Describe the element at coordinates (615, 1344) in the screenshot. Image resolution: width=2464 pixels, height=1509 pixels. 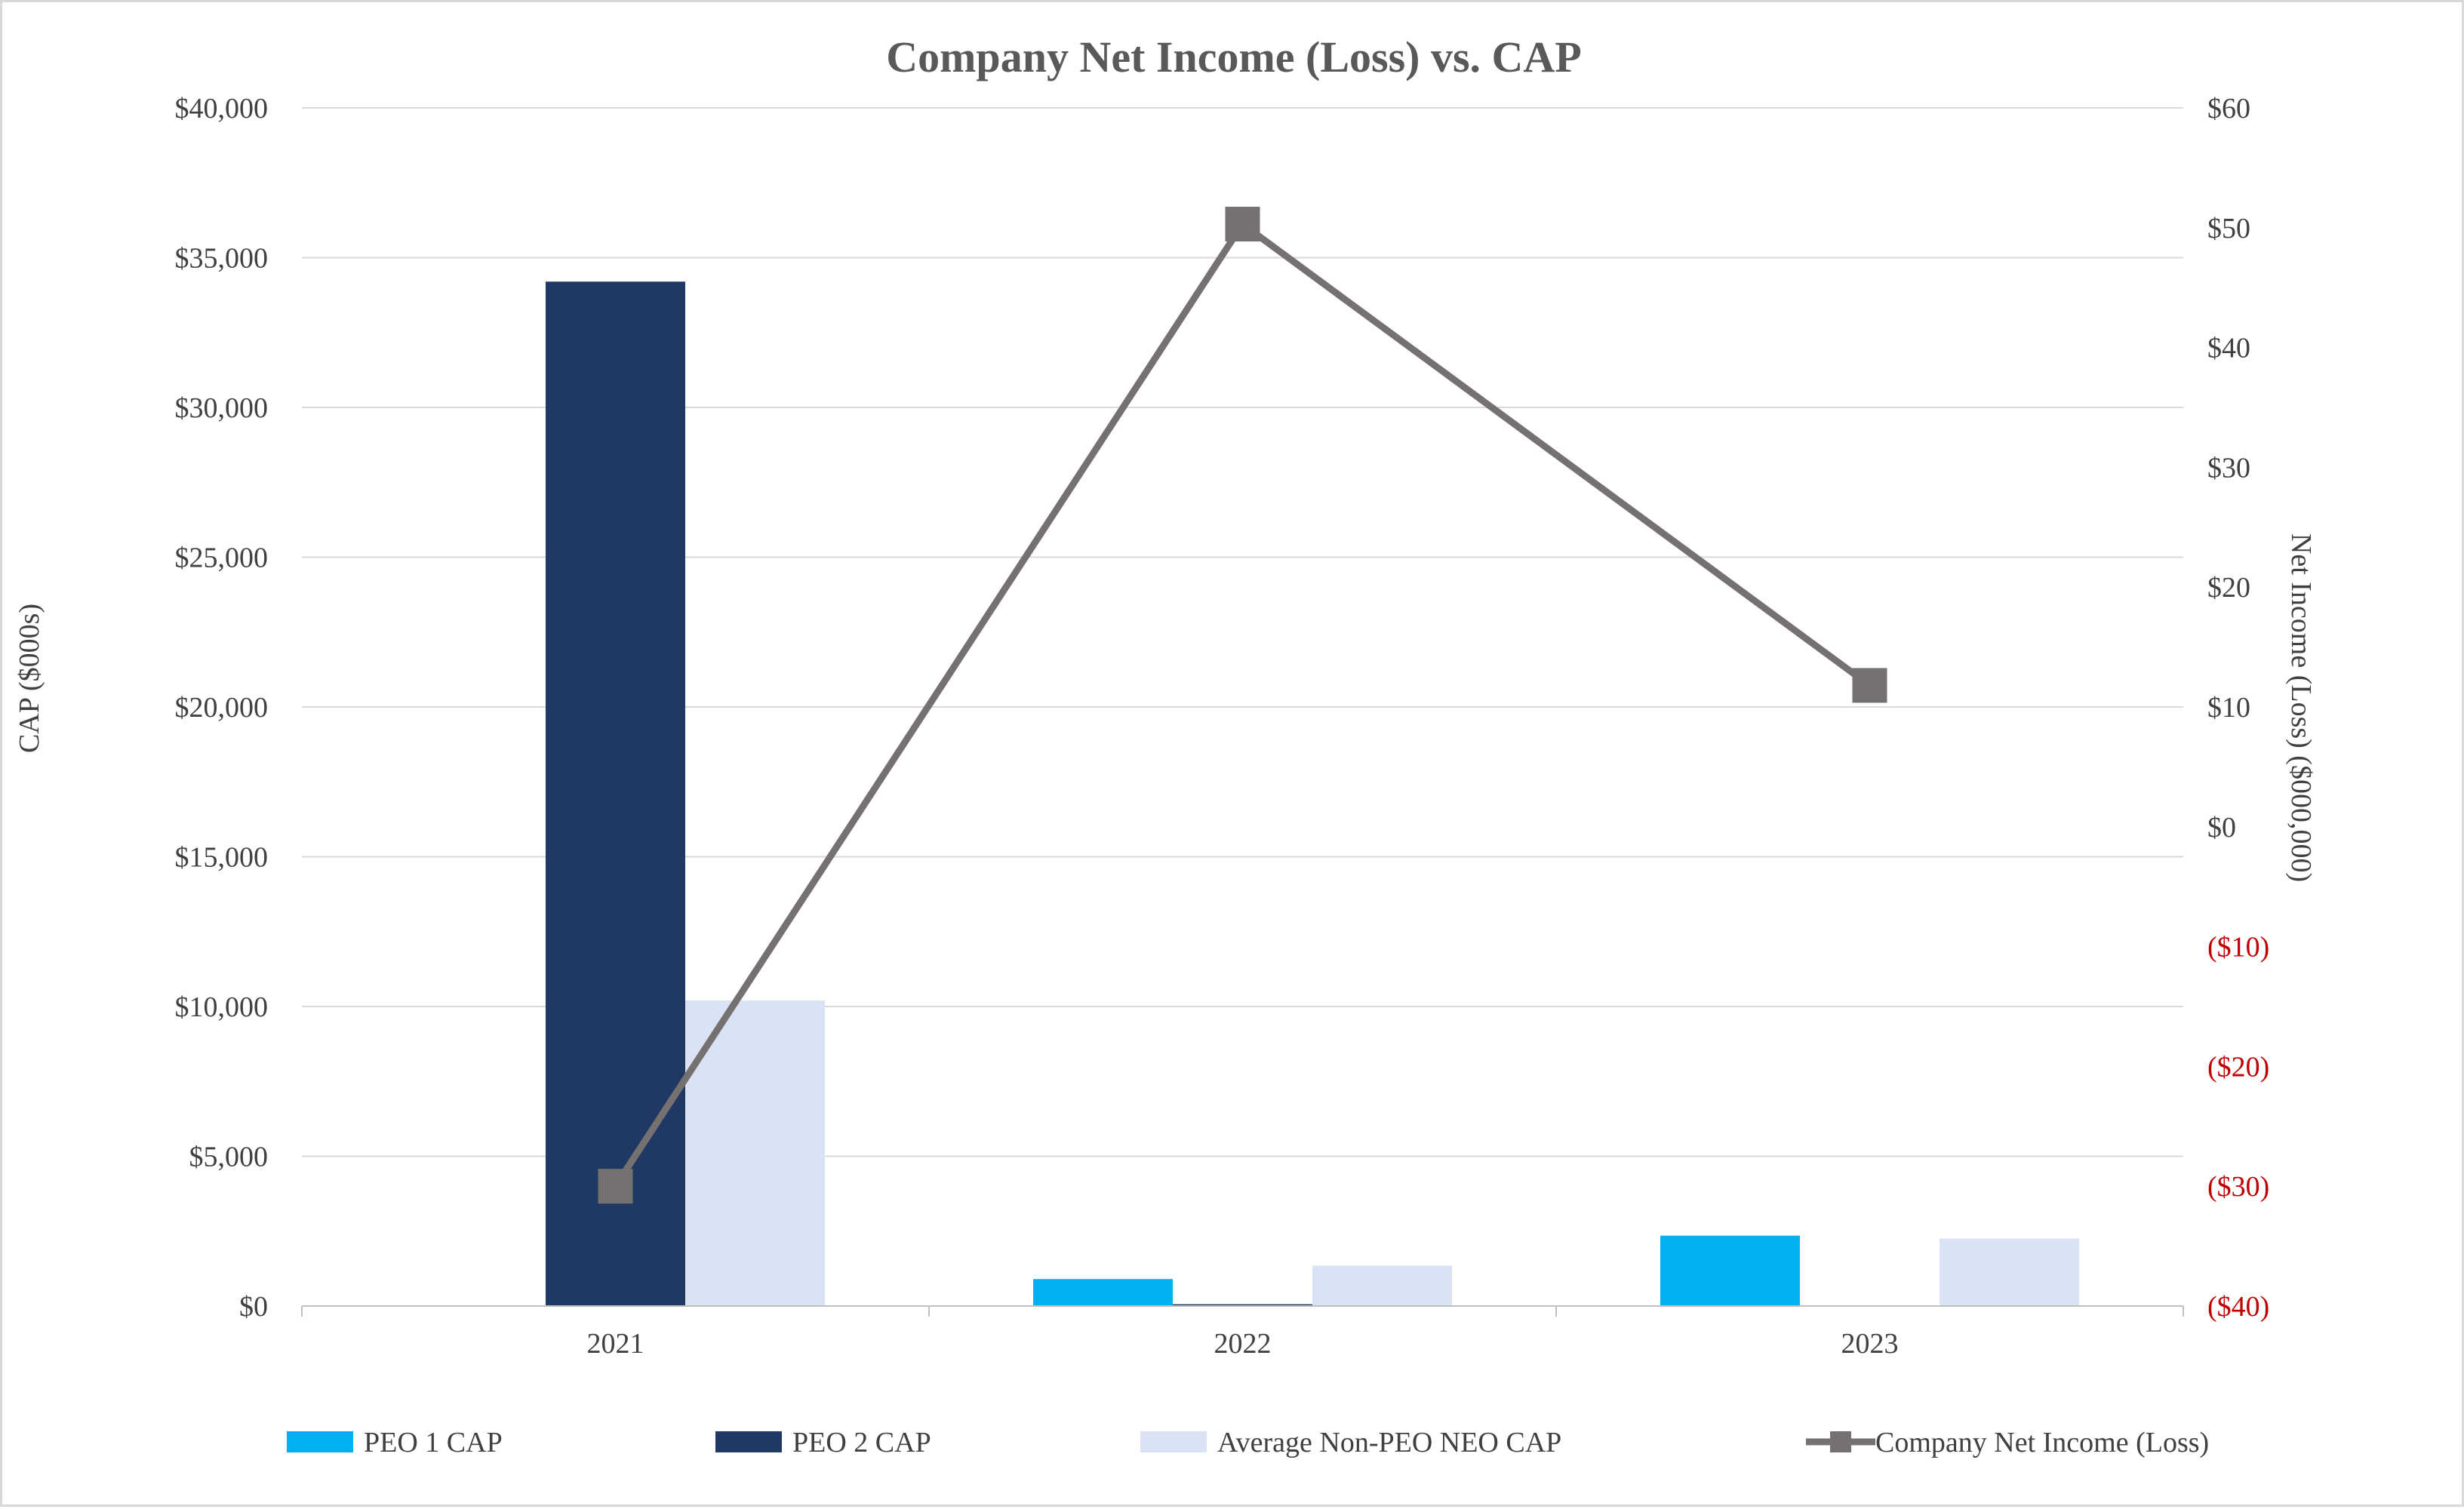
I see `x-tick-label: 2021` at that location.